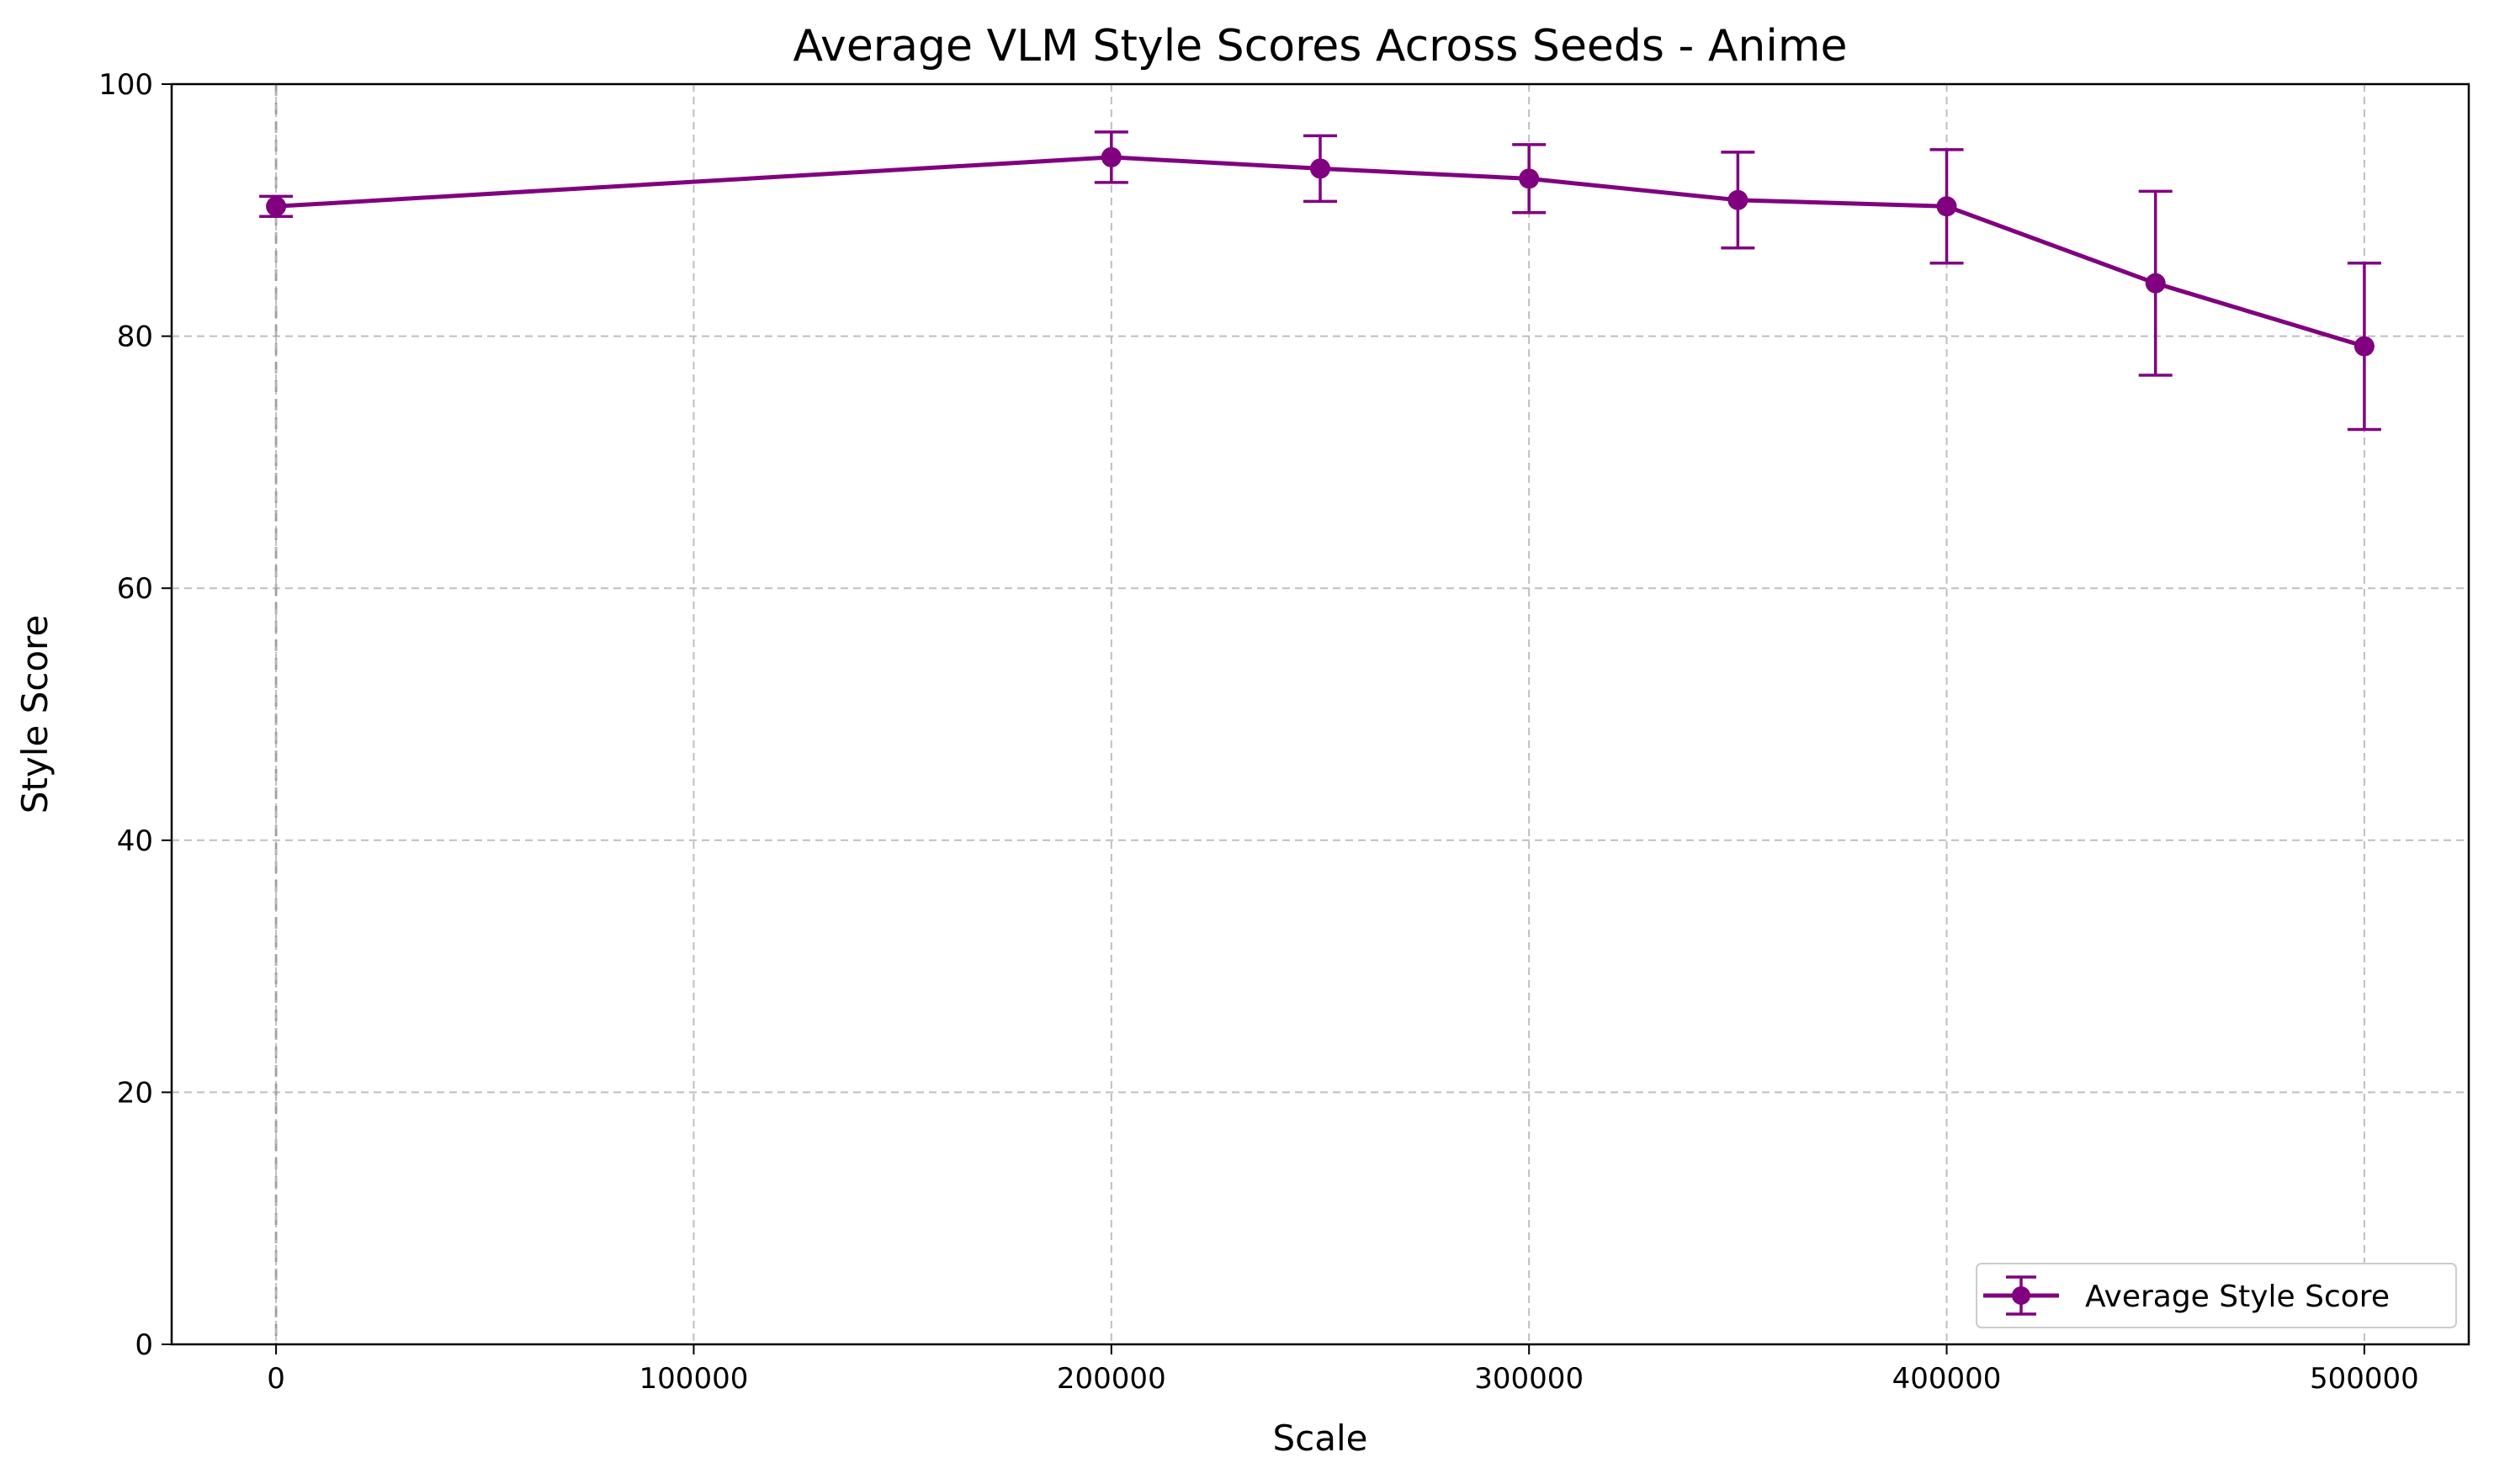 The width and height of the screenshot is (2494, 1484). I want to click on legend: Average Style Score, so click(2217, 1295).